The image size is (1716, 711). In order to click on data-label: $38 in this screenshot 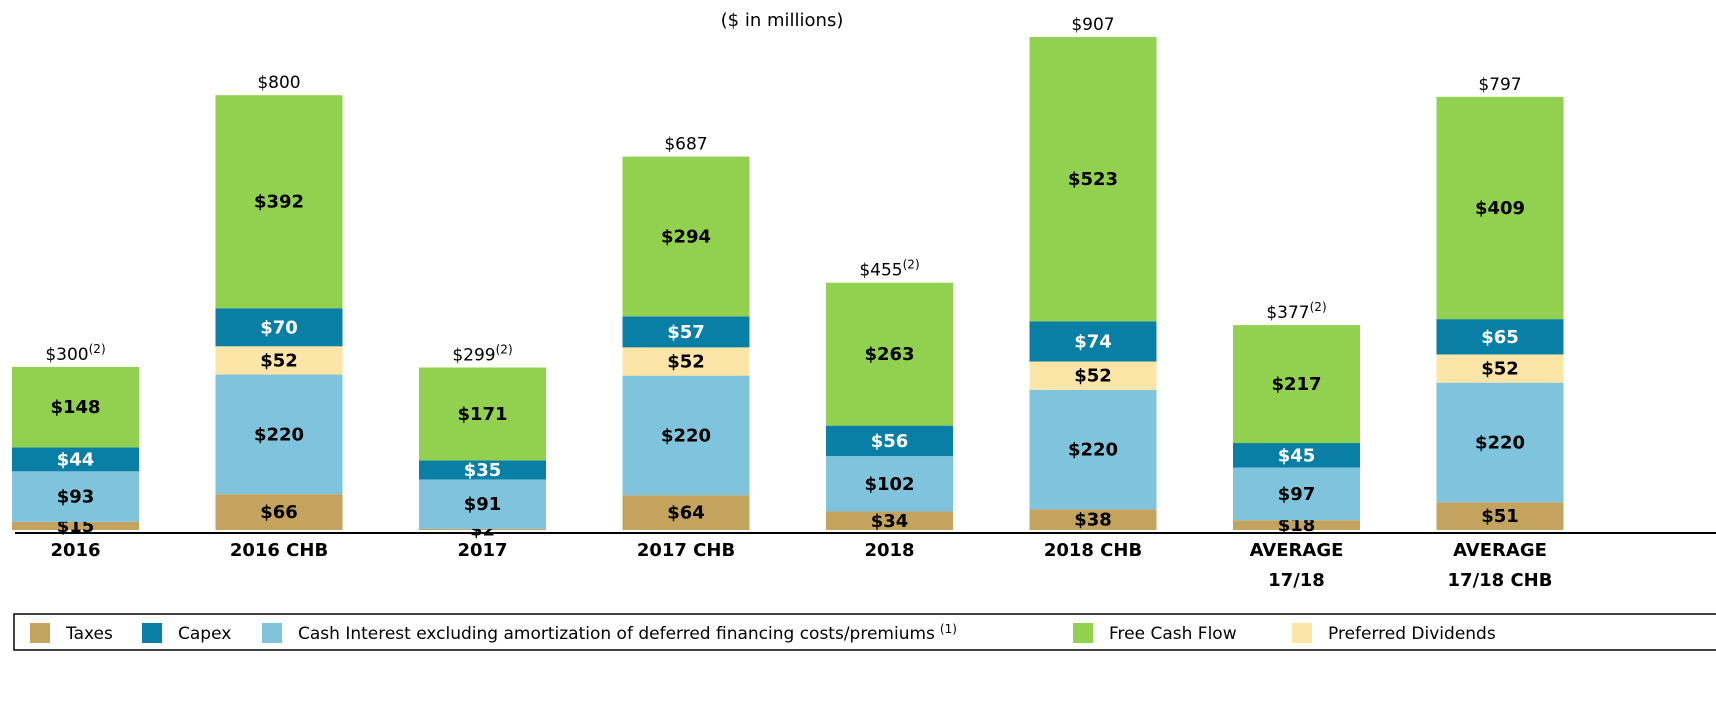, I will do `click(1093, 520)`.